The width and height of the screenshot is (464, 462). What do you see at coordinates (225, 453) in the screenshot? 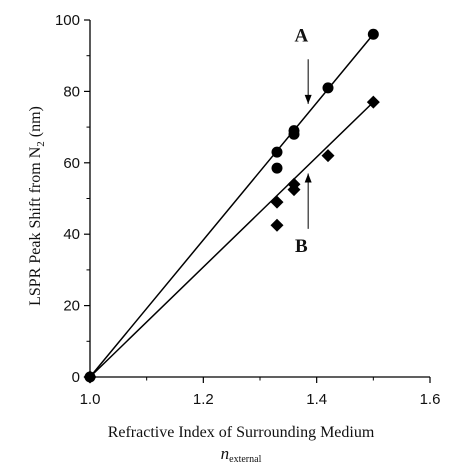
I see `x-axis-subtitle-main: n` at bounding box center [225, 453].